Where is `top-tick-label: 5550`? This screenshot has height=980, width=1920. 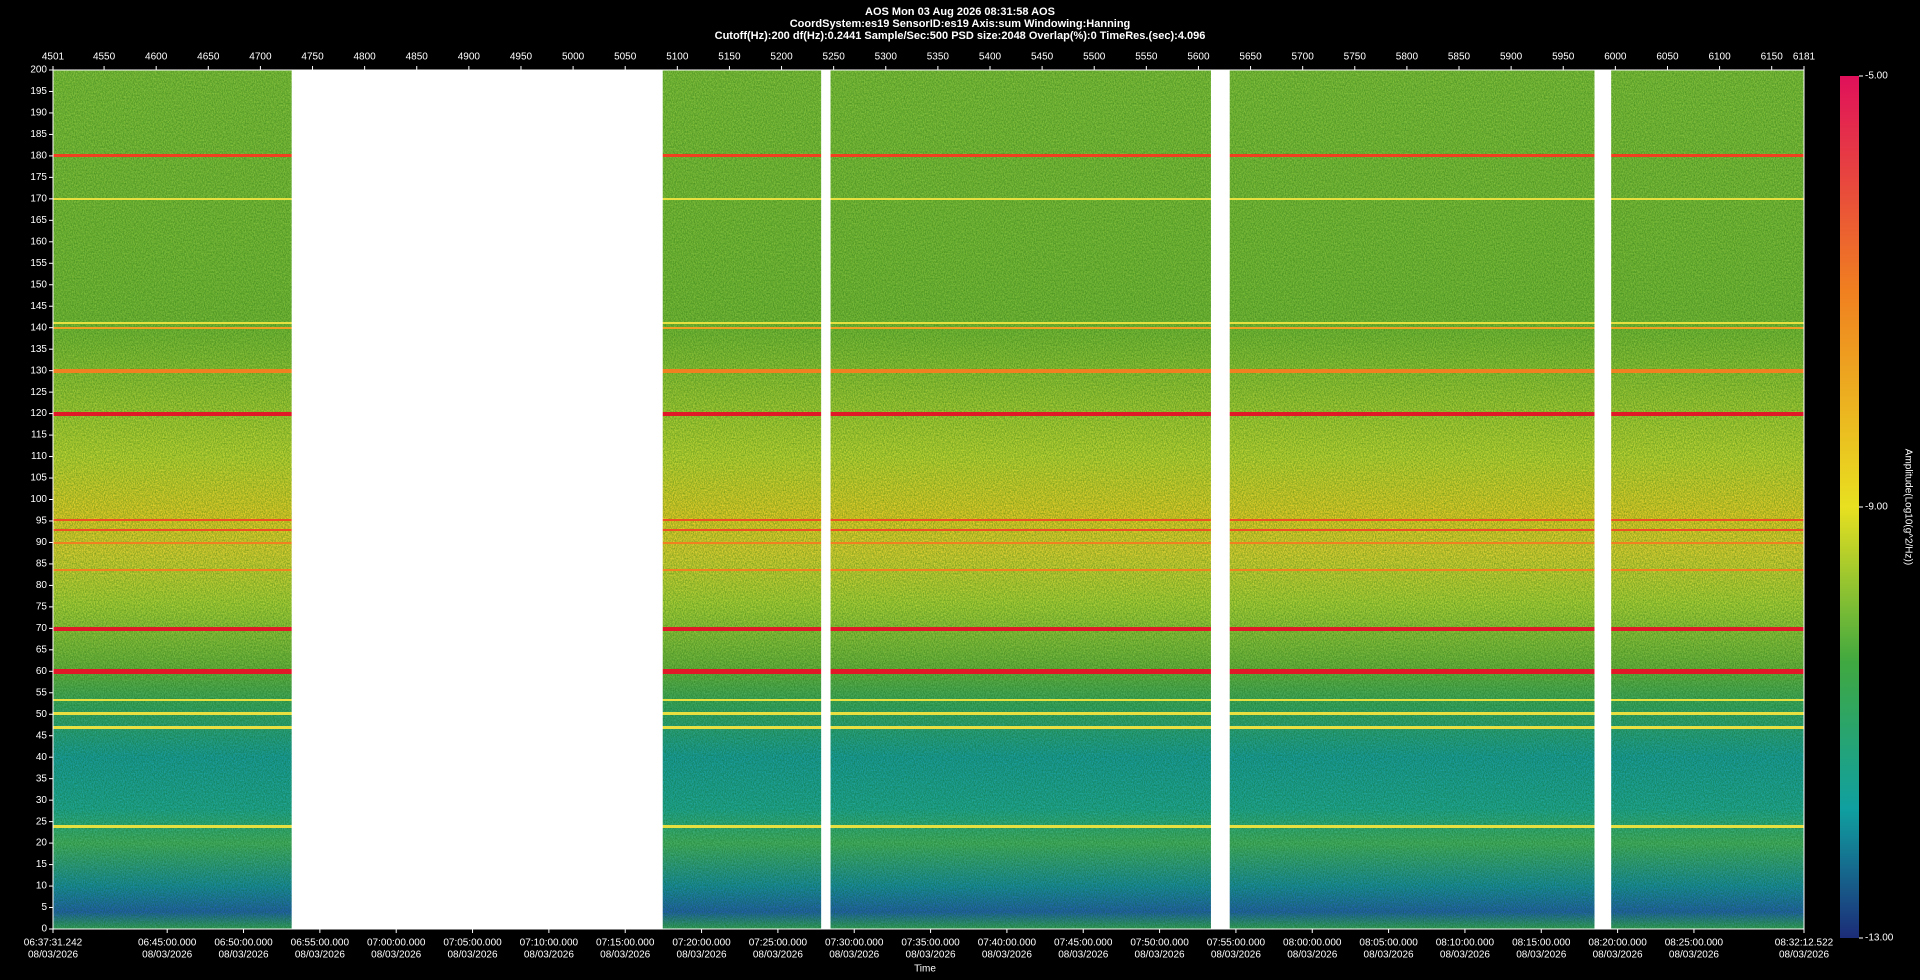 top-tick-label: 5550 is located at coordinates (1146, 57).